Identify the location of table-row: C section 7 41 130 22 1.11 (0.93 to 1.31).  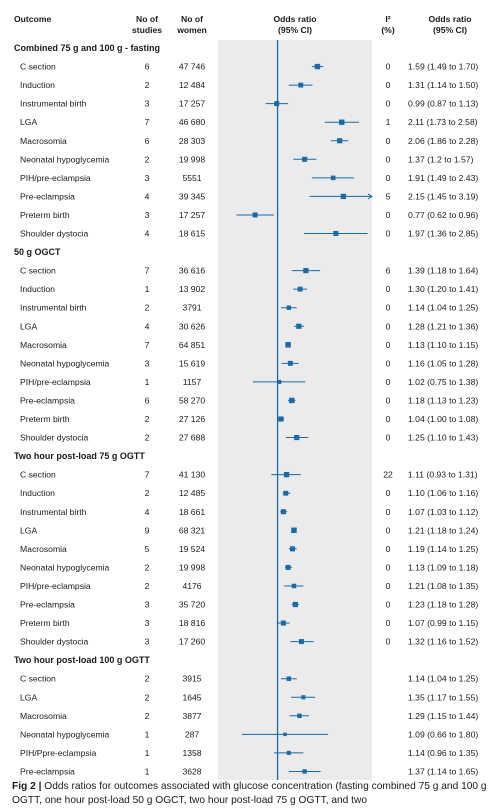
(249, 475).